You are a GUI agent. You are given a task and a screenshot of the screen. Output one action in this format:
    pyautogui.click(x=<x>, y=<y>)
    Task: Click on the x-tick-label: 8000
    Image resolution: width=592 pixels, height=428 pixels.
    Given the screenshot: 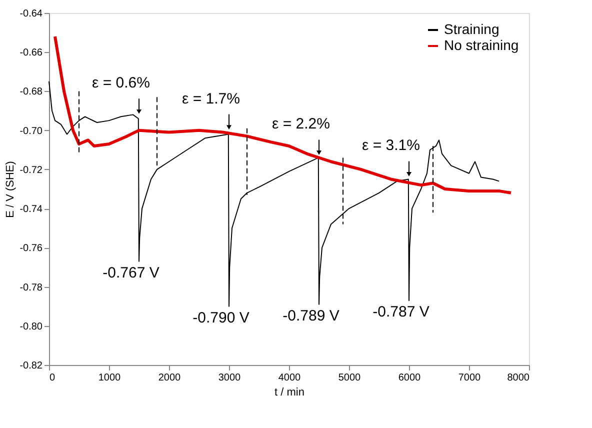 What is the action you would take?
    pyautogui.click(x=518, y=378)
    